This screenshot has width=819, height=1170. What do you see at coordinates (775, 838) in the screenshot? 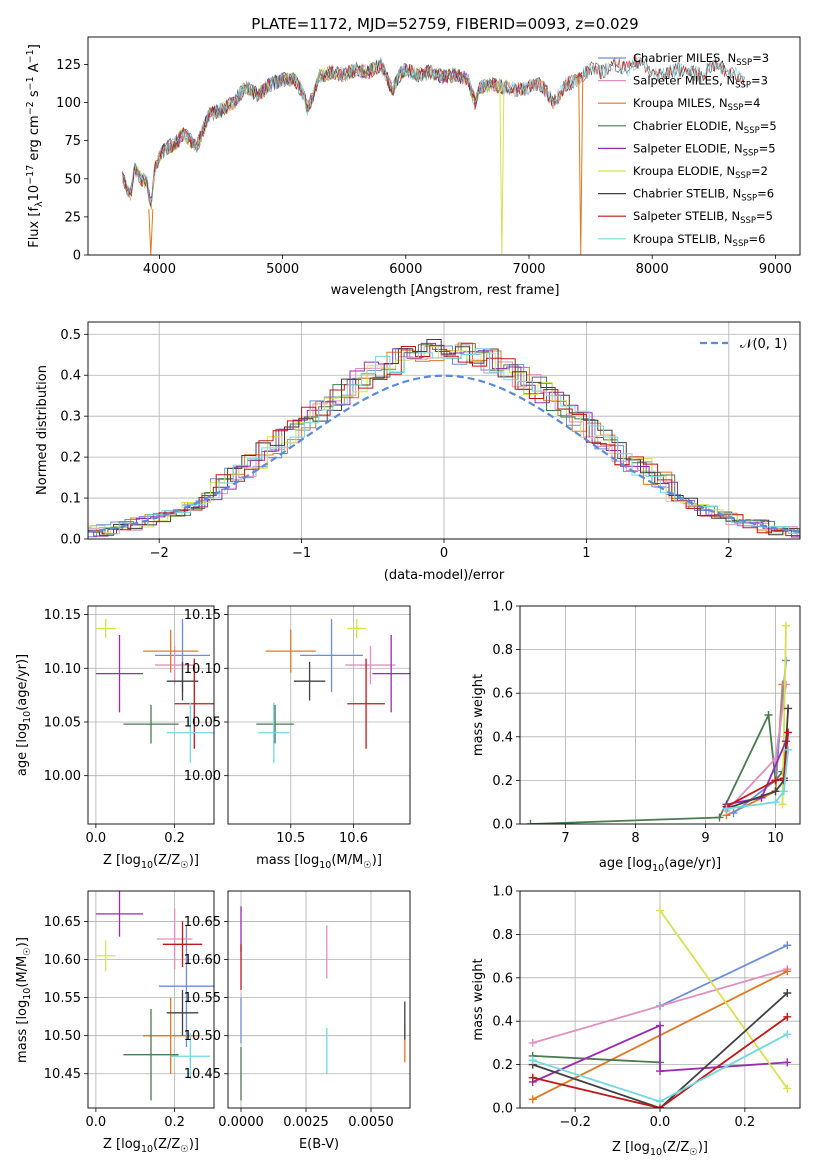
I see `x-tick-label: 10` at bounding box center [775, 838].